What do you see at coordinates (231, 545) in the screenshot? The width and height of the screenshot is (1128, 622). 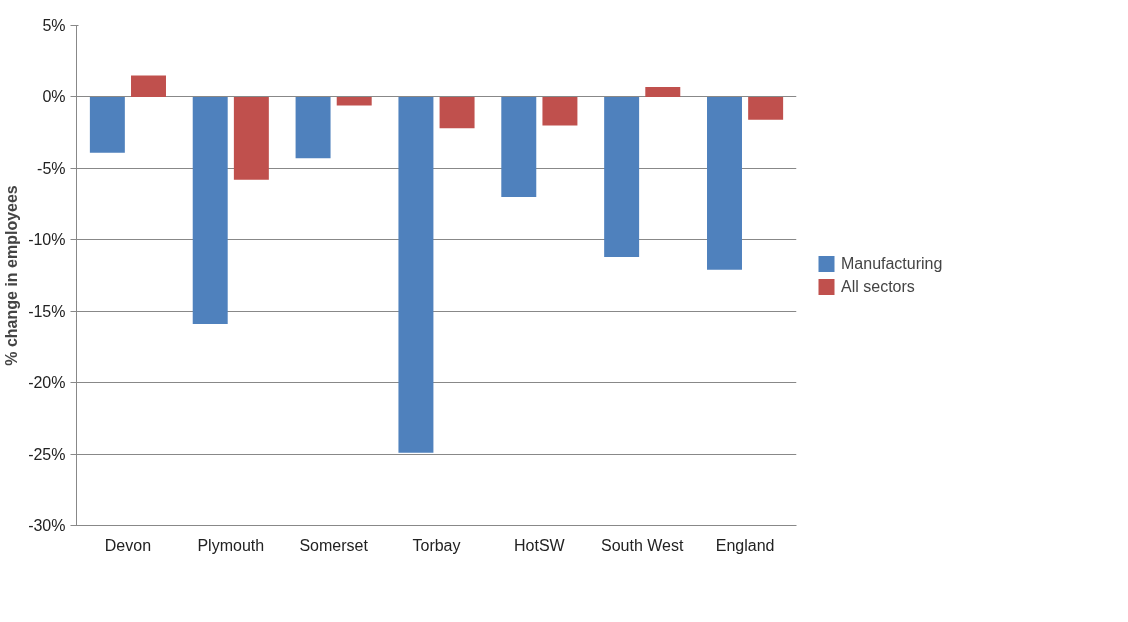 I see `x-tick-label: Plymouth` at bounding box center [231, 545].